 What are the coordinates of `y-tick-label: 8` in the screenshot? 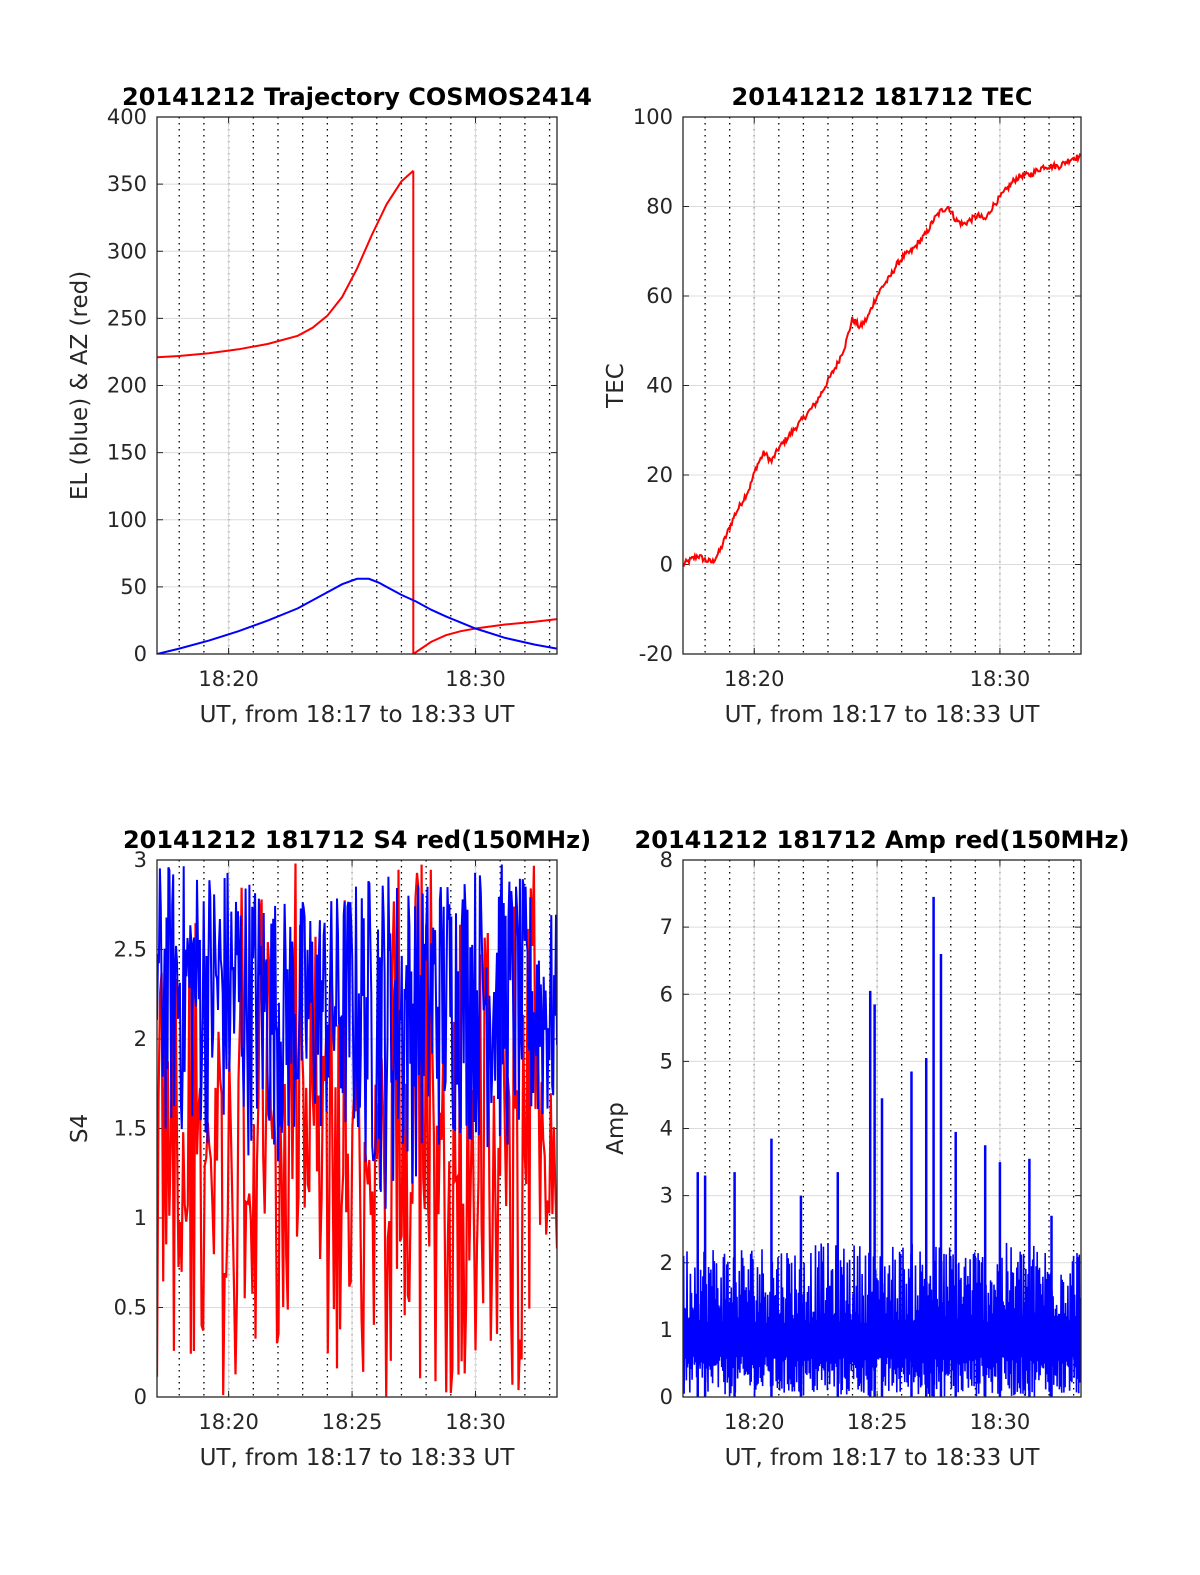 It's located at (666, 860).